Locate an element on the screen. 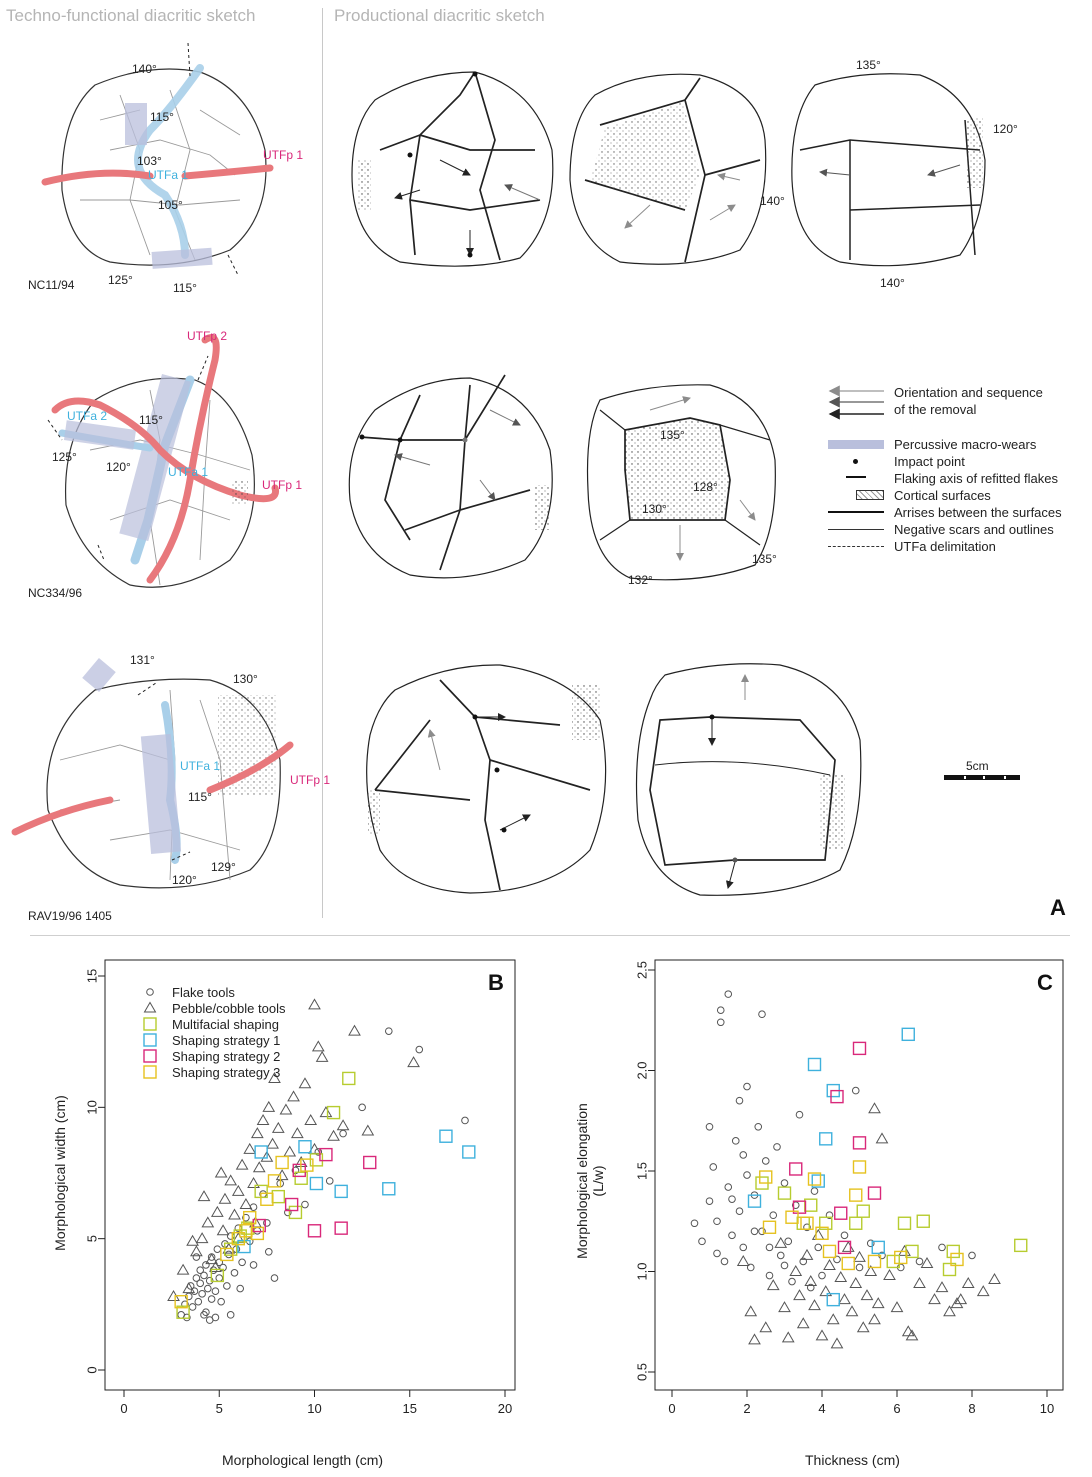  x-tick-label: 15 is located at coordinates (410, 1408).